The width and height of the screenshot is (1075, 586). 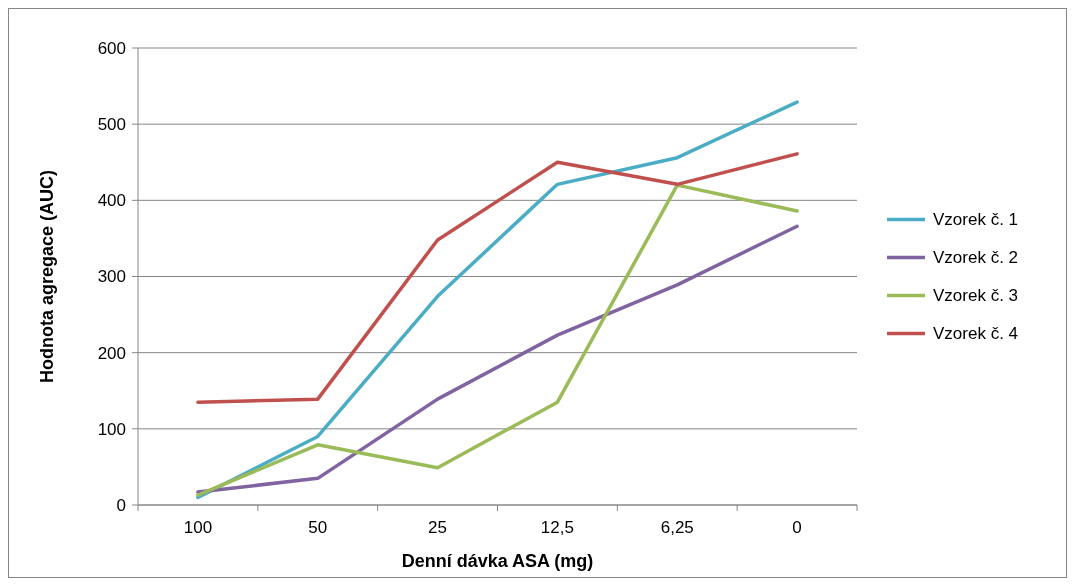 What do you see at coordinates (198, 527) in the screenshot?
I see `x-tick-label: 100` at bounding box center [198, 527].